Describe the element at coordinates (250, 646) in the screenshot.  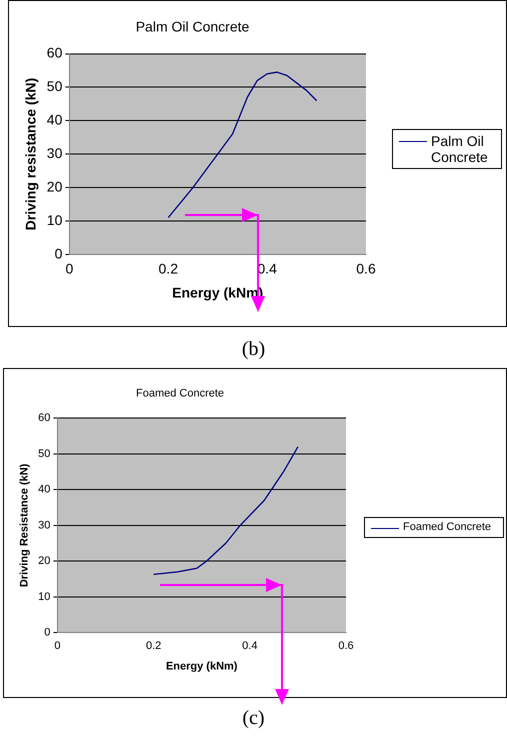
I see `x-tick-label: 0.4` at that location.